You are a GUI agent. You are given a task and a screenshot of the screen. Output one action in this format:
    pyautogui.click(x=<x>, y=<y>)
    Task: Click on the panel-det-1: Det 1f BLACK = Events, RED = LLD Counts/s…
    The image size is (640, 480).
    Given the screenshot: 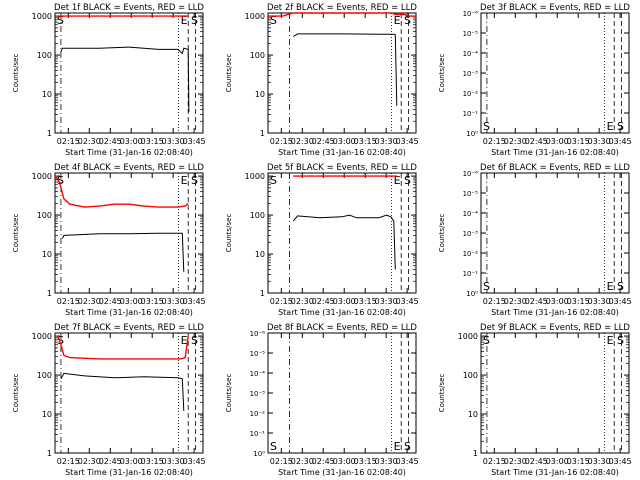 What is the action you would take?
    pyautogui.click(x=109, y=80)
    